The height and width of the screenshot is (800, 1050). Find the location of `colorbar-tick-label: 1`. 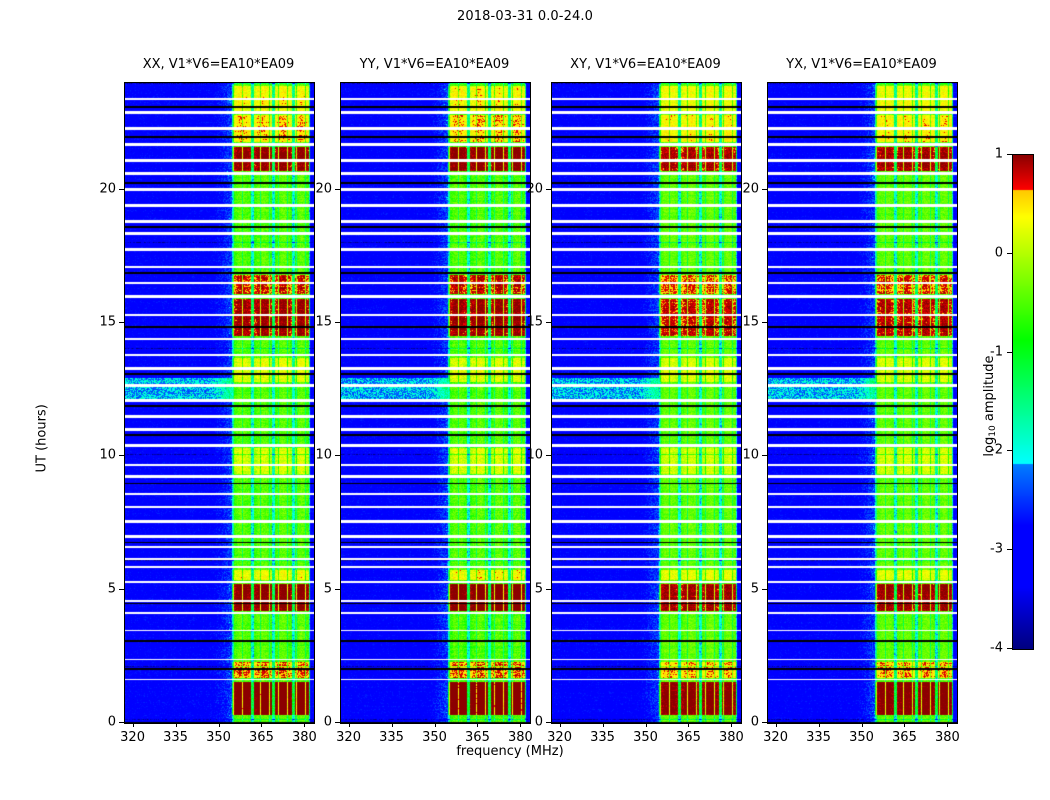

colorbar-tick-label: 1 is located at coordinates (998, 154).